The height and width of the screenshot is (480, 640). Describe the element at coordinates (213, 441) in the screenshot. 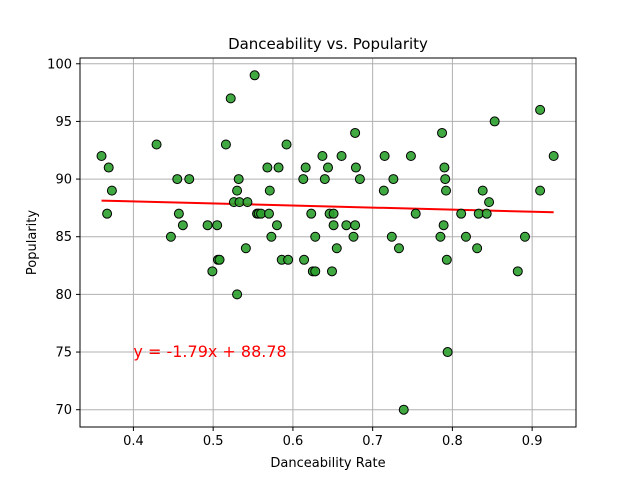

I see `x-tick-label: 0.5` at that location.